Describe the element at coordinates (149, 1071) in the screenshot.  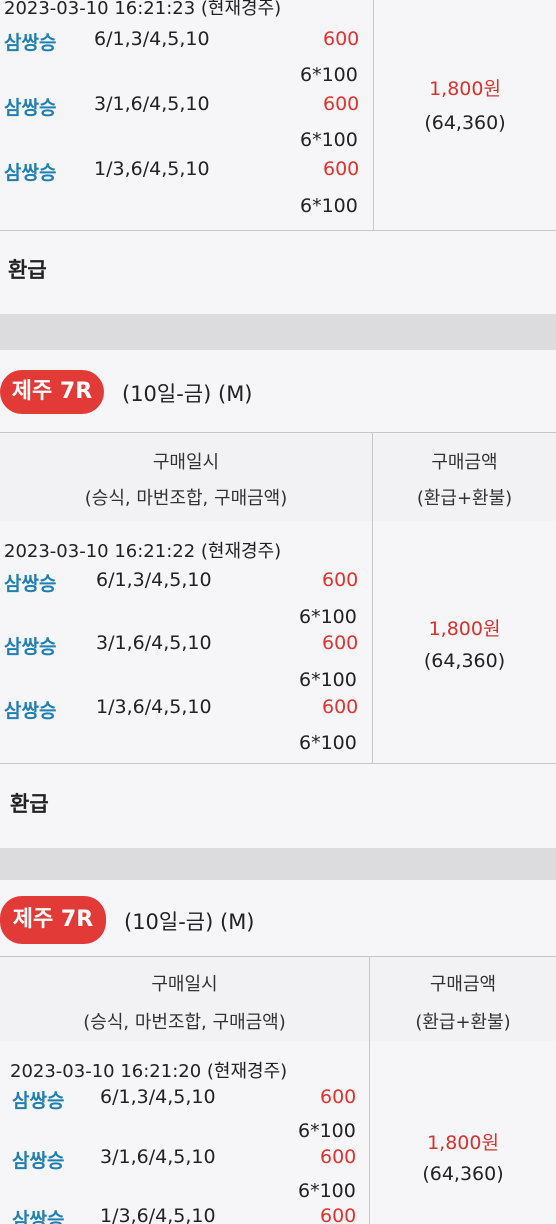
I see `purchase-timestamp: 2023-03-10 16:21:20 (현재경주)` at that location.